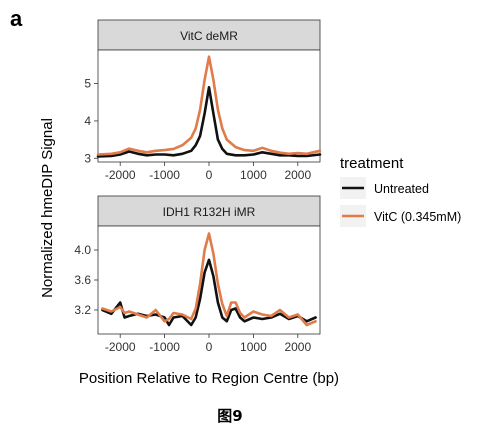  I want to click on legend: treatment Untreated VitC (0.345mM), so click(400, 191).